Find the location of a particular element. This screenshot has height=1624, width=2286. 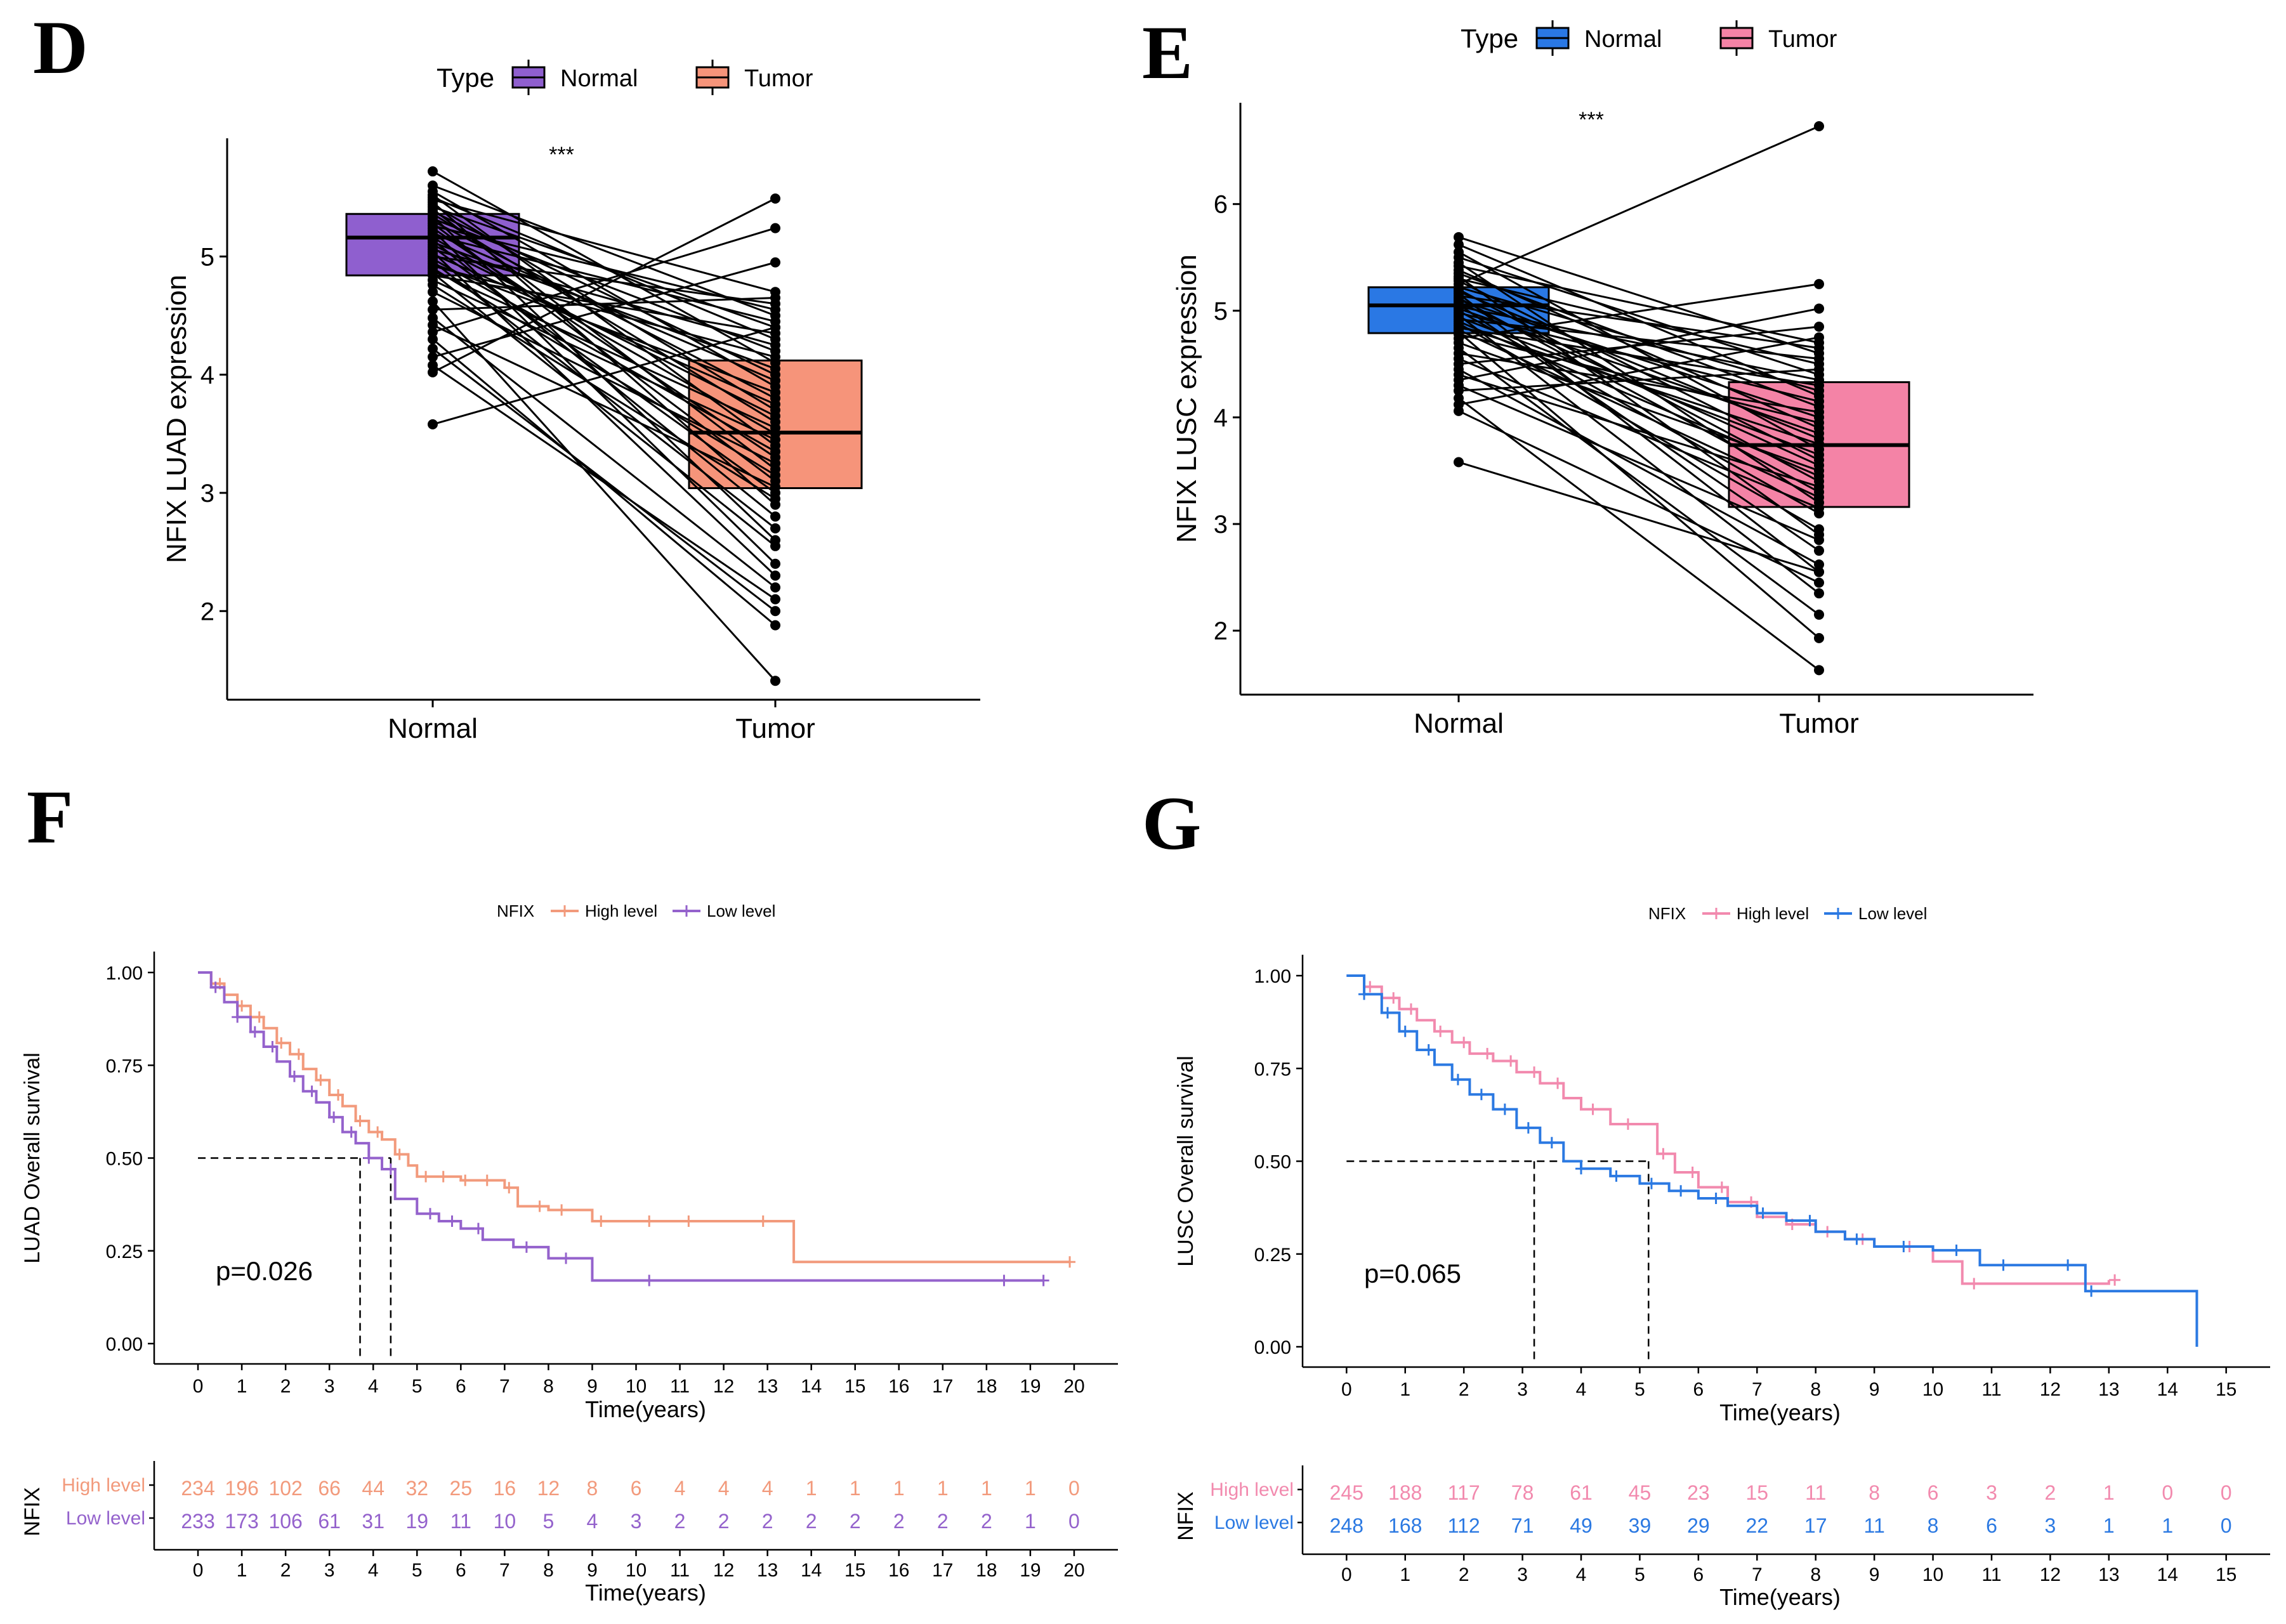

risk-count: 5 is located at coordinates (549, 1521).